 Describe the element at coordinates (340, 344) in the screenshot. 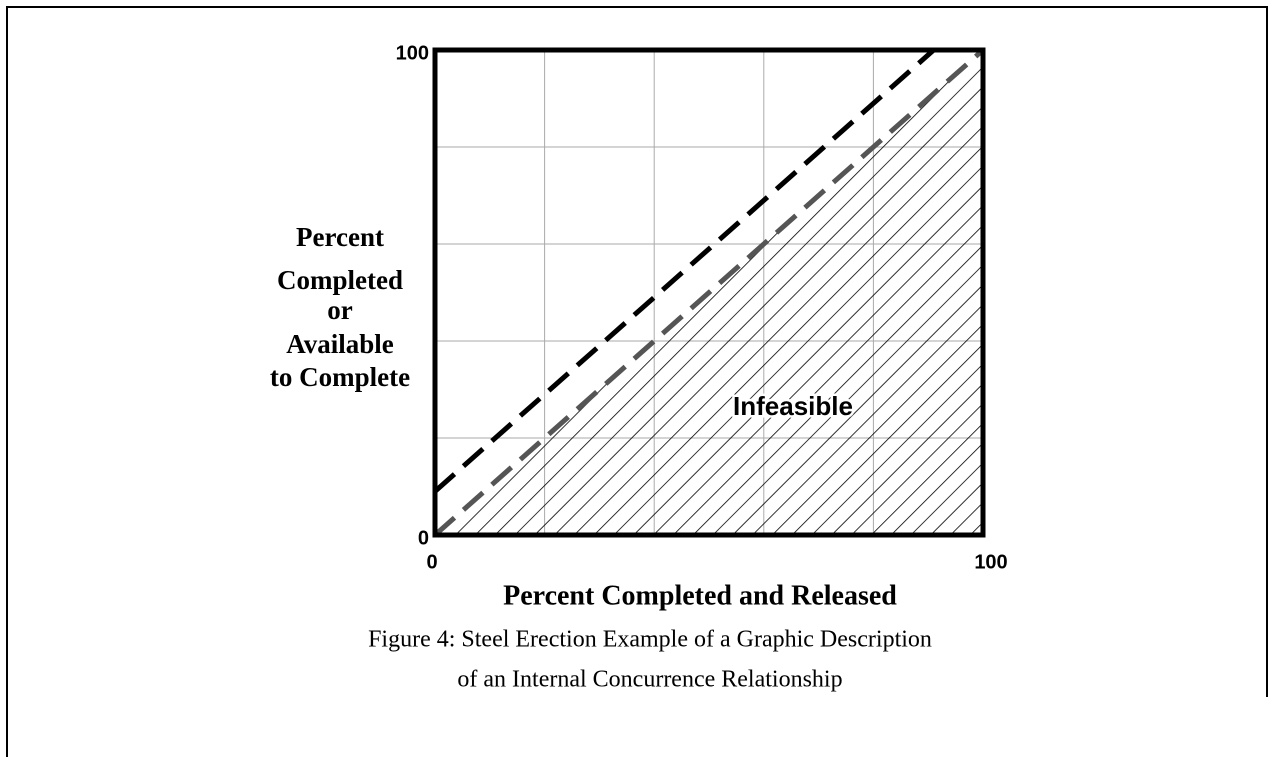

I see `y-label-line: Available` at that location.